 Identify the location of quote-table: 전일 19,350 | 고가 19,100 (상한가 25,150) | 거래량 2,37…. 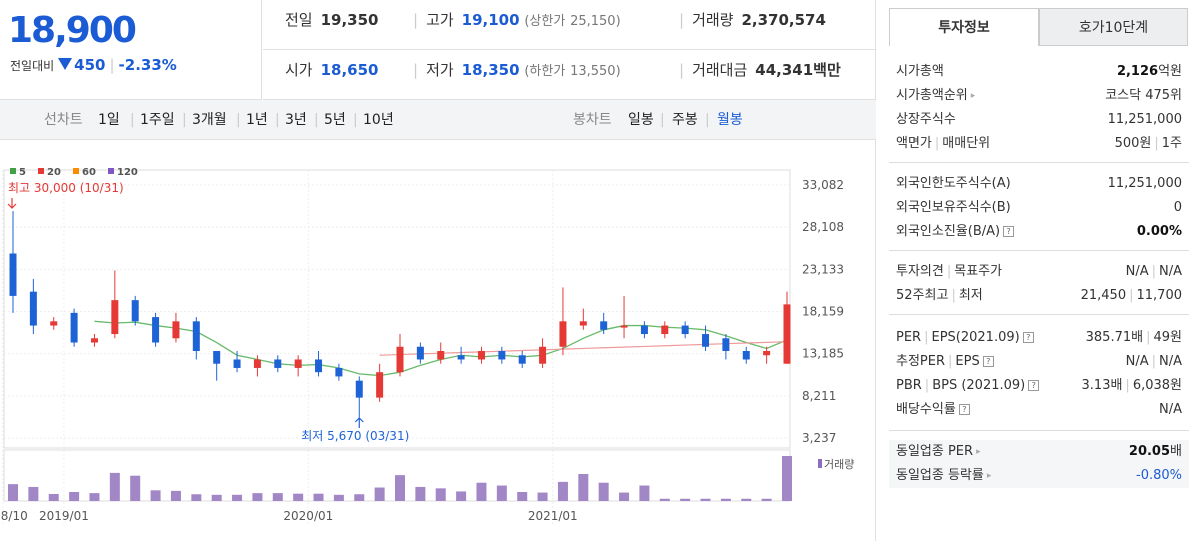
(569, 50).